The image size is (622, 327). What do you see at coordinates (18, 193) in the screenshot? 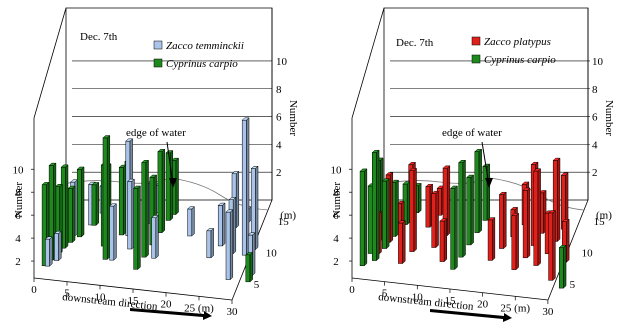
I see `z-tick-left: 8` at bounding box center [18, 193].